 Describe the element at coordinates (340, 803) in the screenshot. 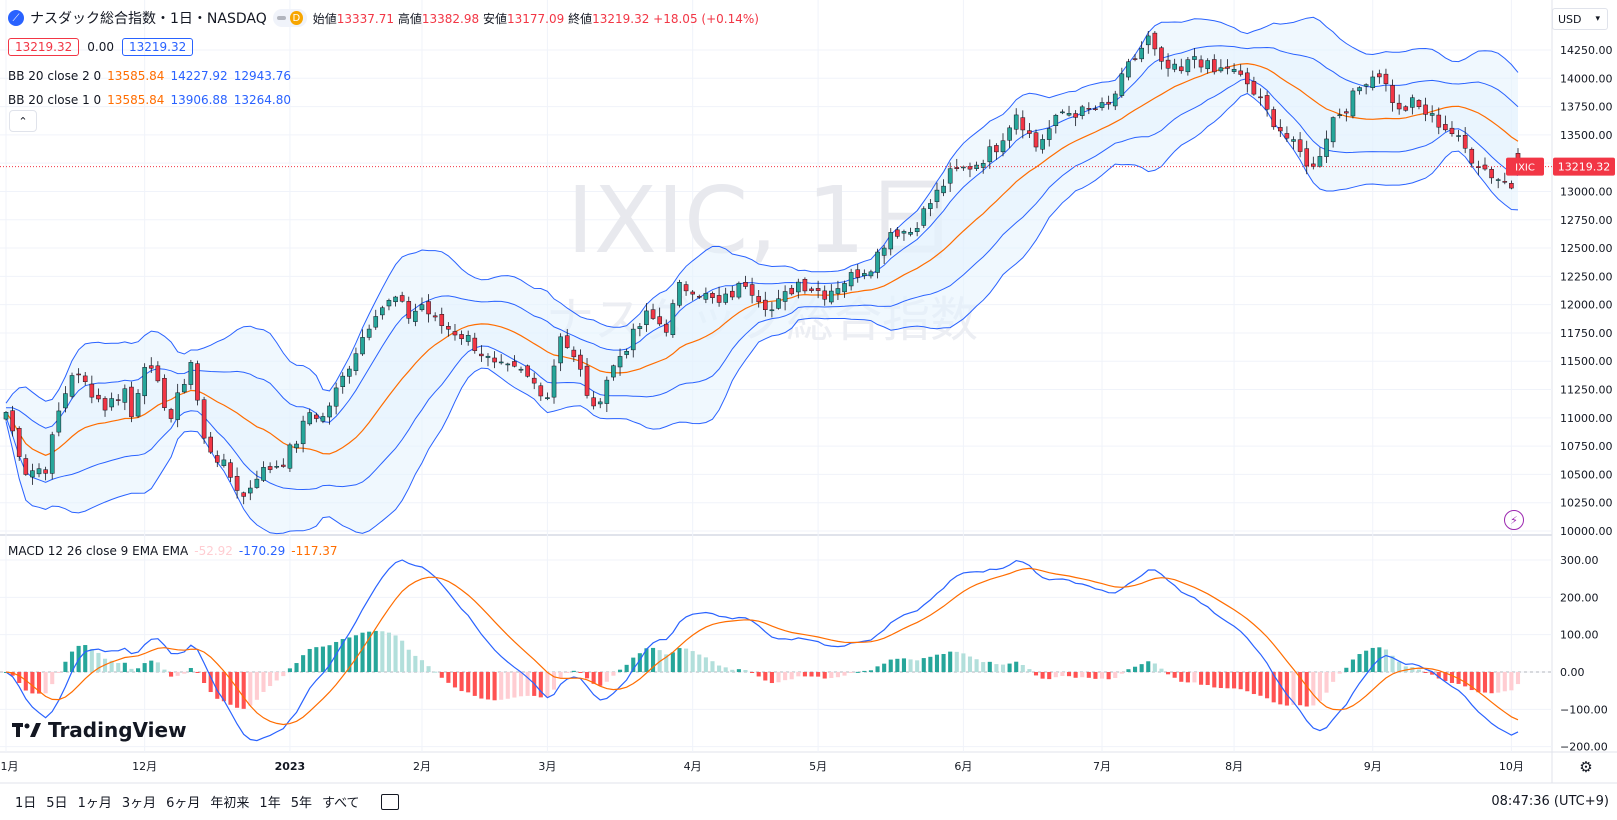

I see `timeframe-button: すべて` at that location.